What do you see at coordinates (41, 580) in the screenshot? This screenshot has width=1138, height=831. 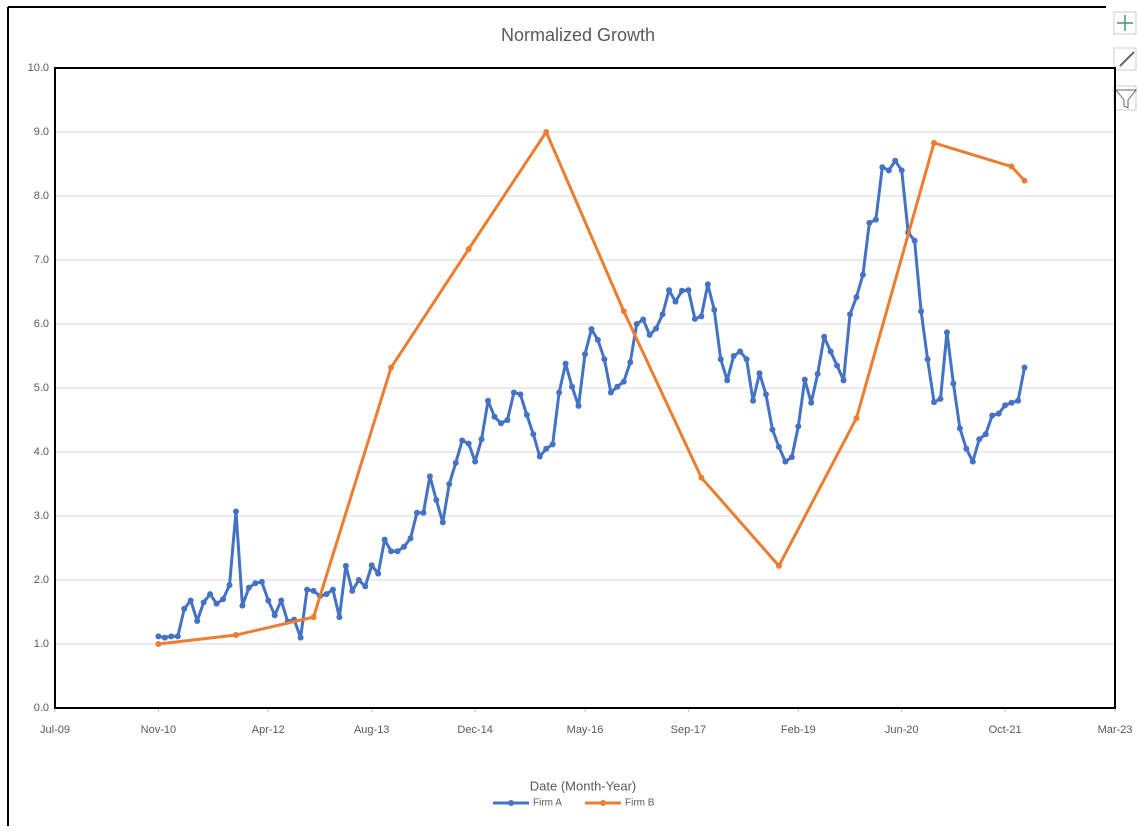 I see `y-tick-label: 2.0` at bounding box center [41, 580].